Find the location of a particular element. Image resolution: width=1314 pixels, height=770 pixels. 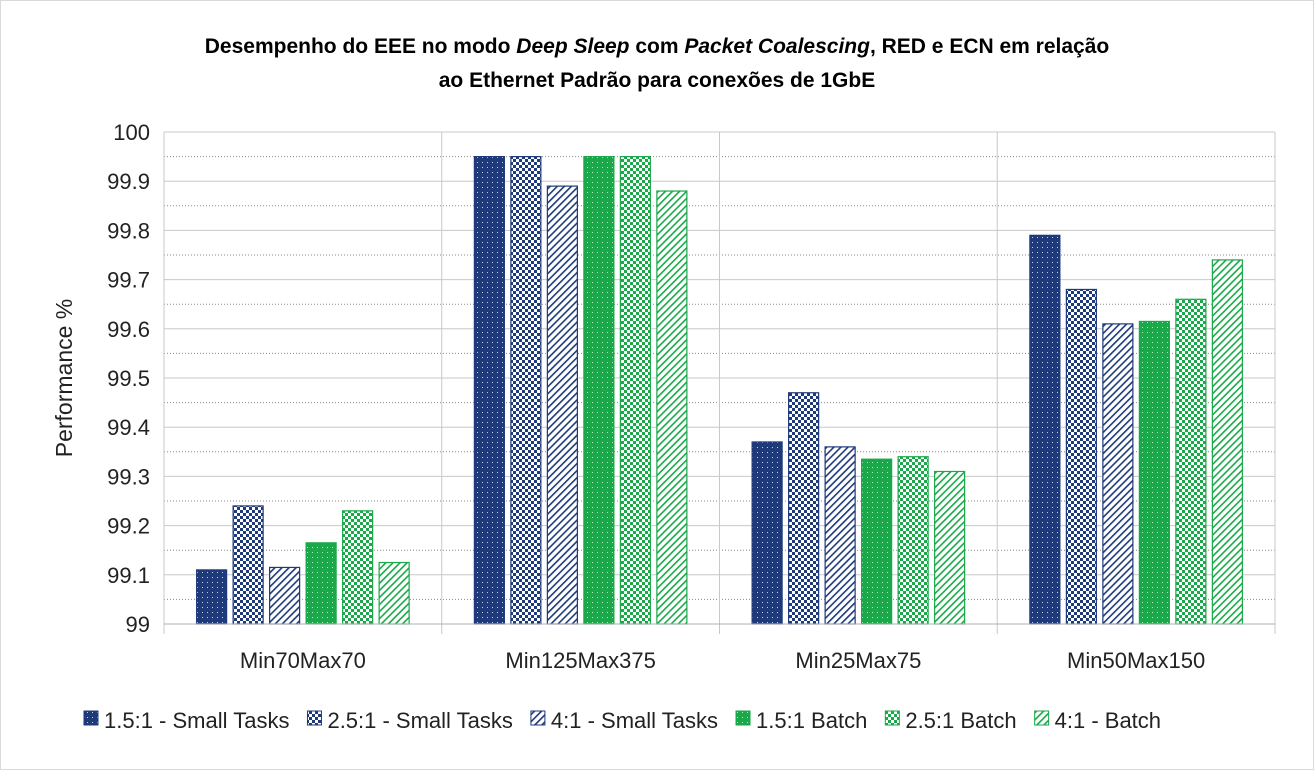

y-tick-label: 99.9 is located at coordinates (128, 181).